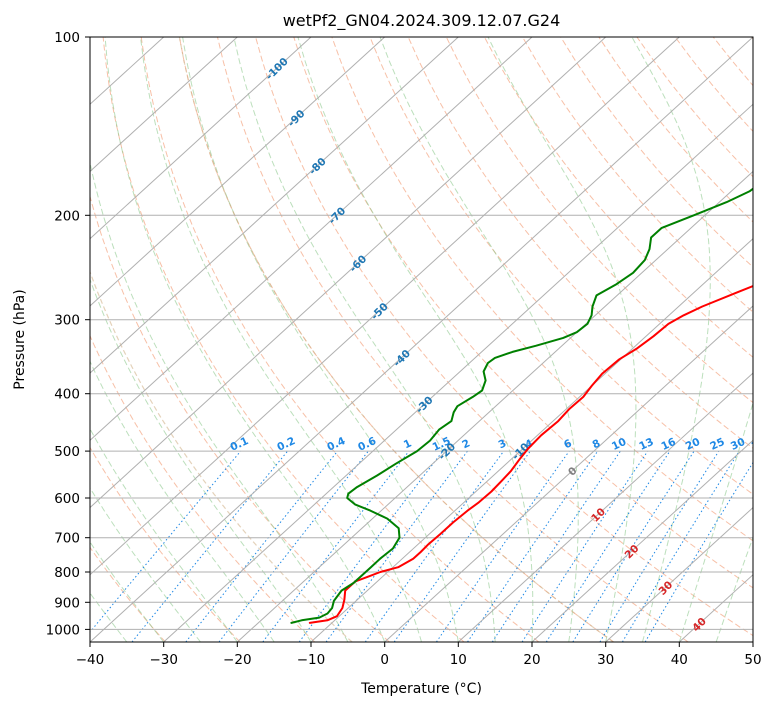 The width and height of the screenshot is (775, 708). Describe the element at coordinates (237, 660) in the screenshot. I see `x-tick-label: −20` at that location.